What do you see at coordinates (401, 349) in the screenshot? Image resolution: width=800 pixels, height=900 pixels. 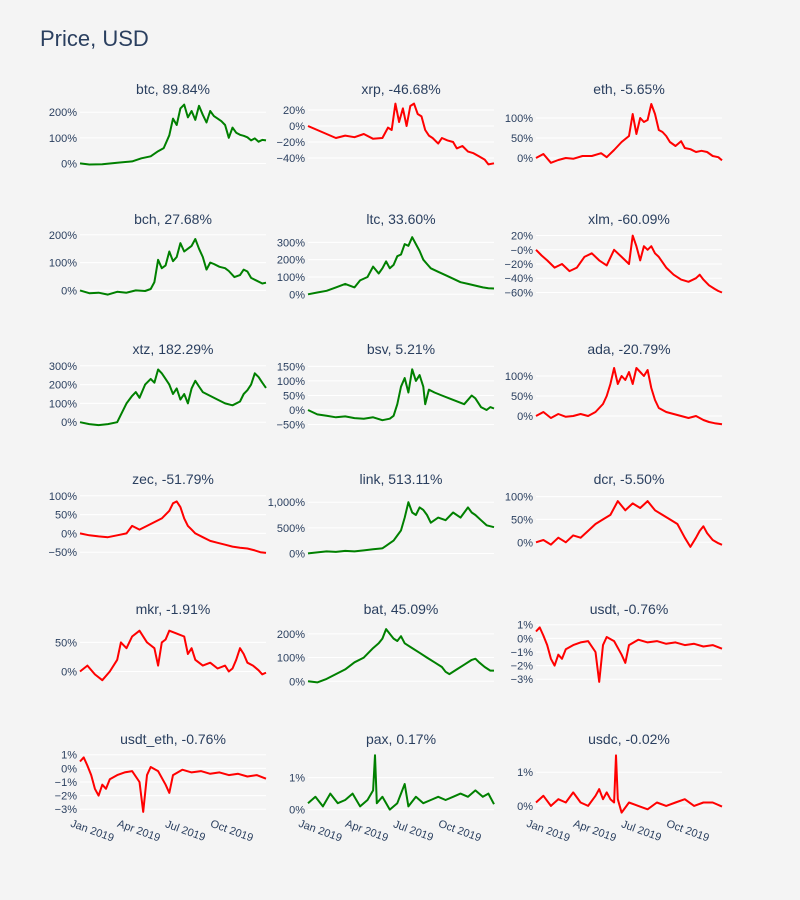 I see `subplot-title: bsv, 5.21%` at bounding box center [401, 349].